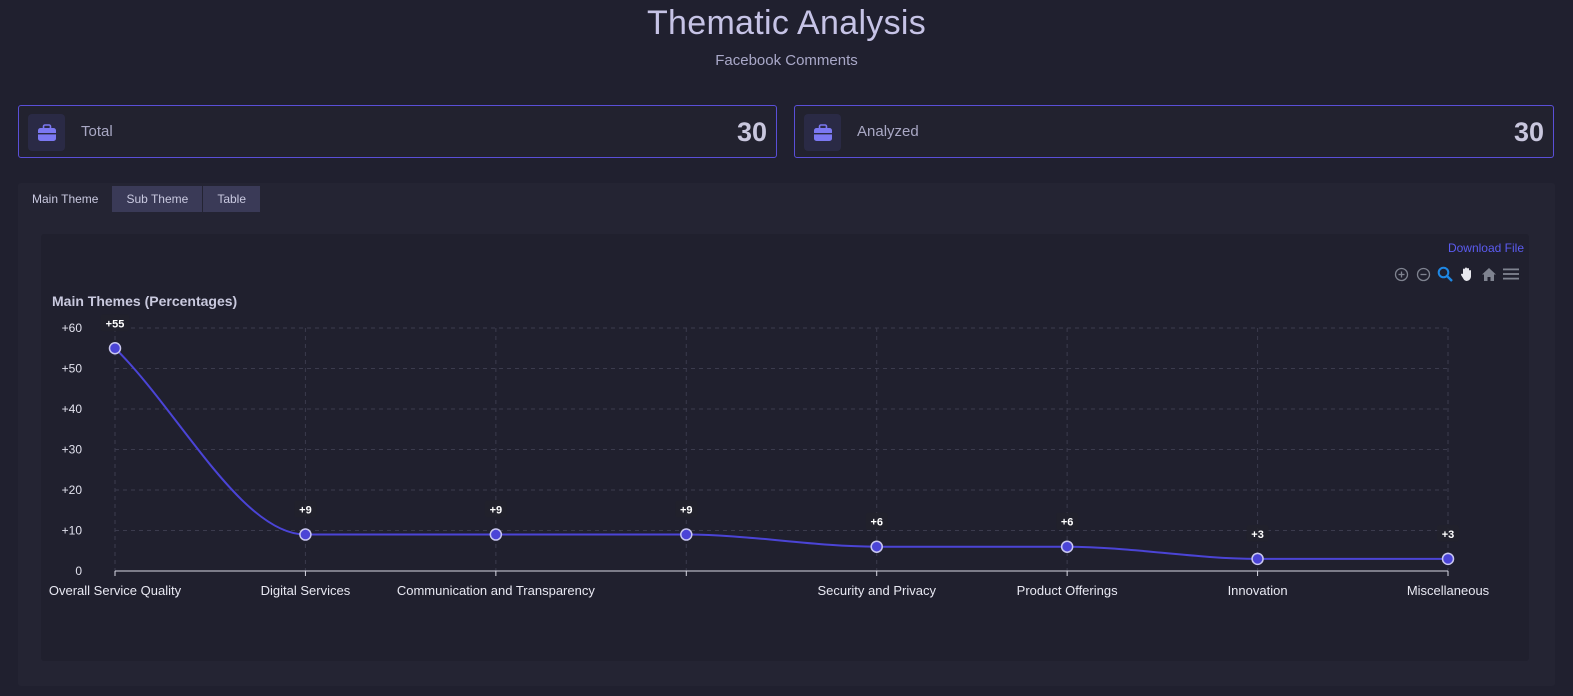  I want to click on x-tick-label: Communication and Transparency, so click(496, 590).